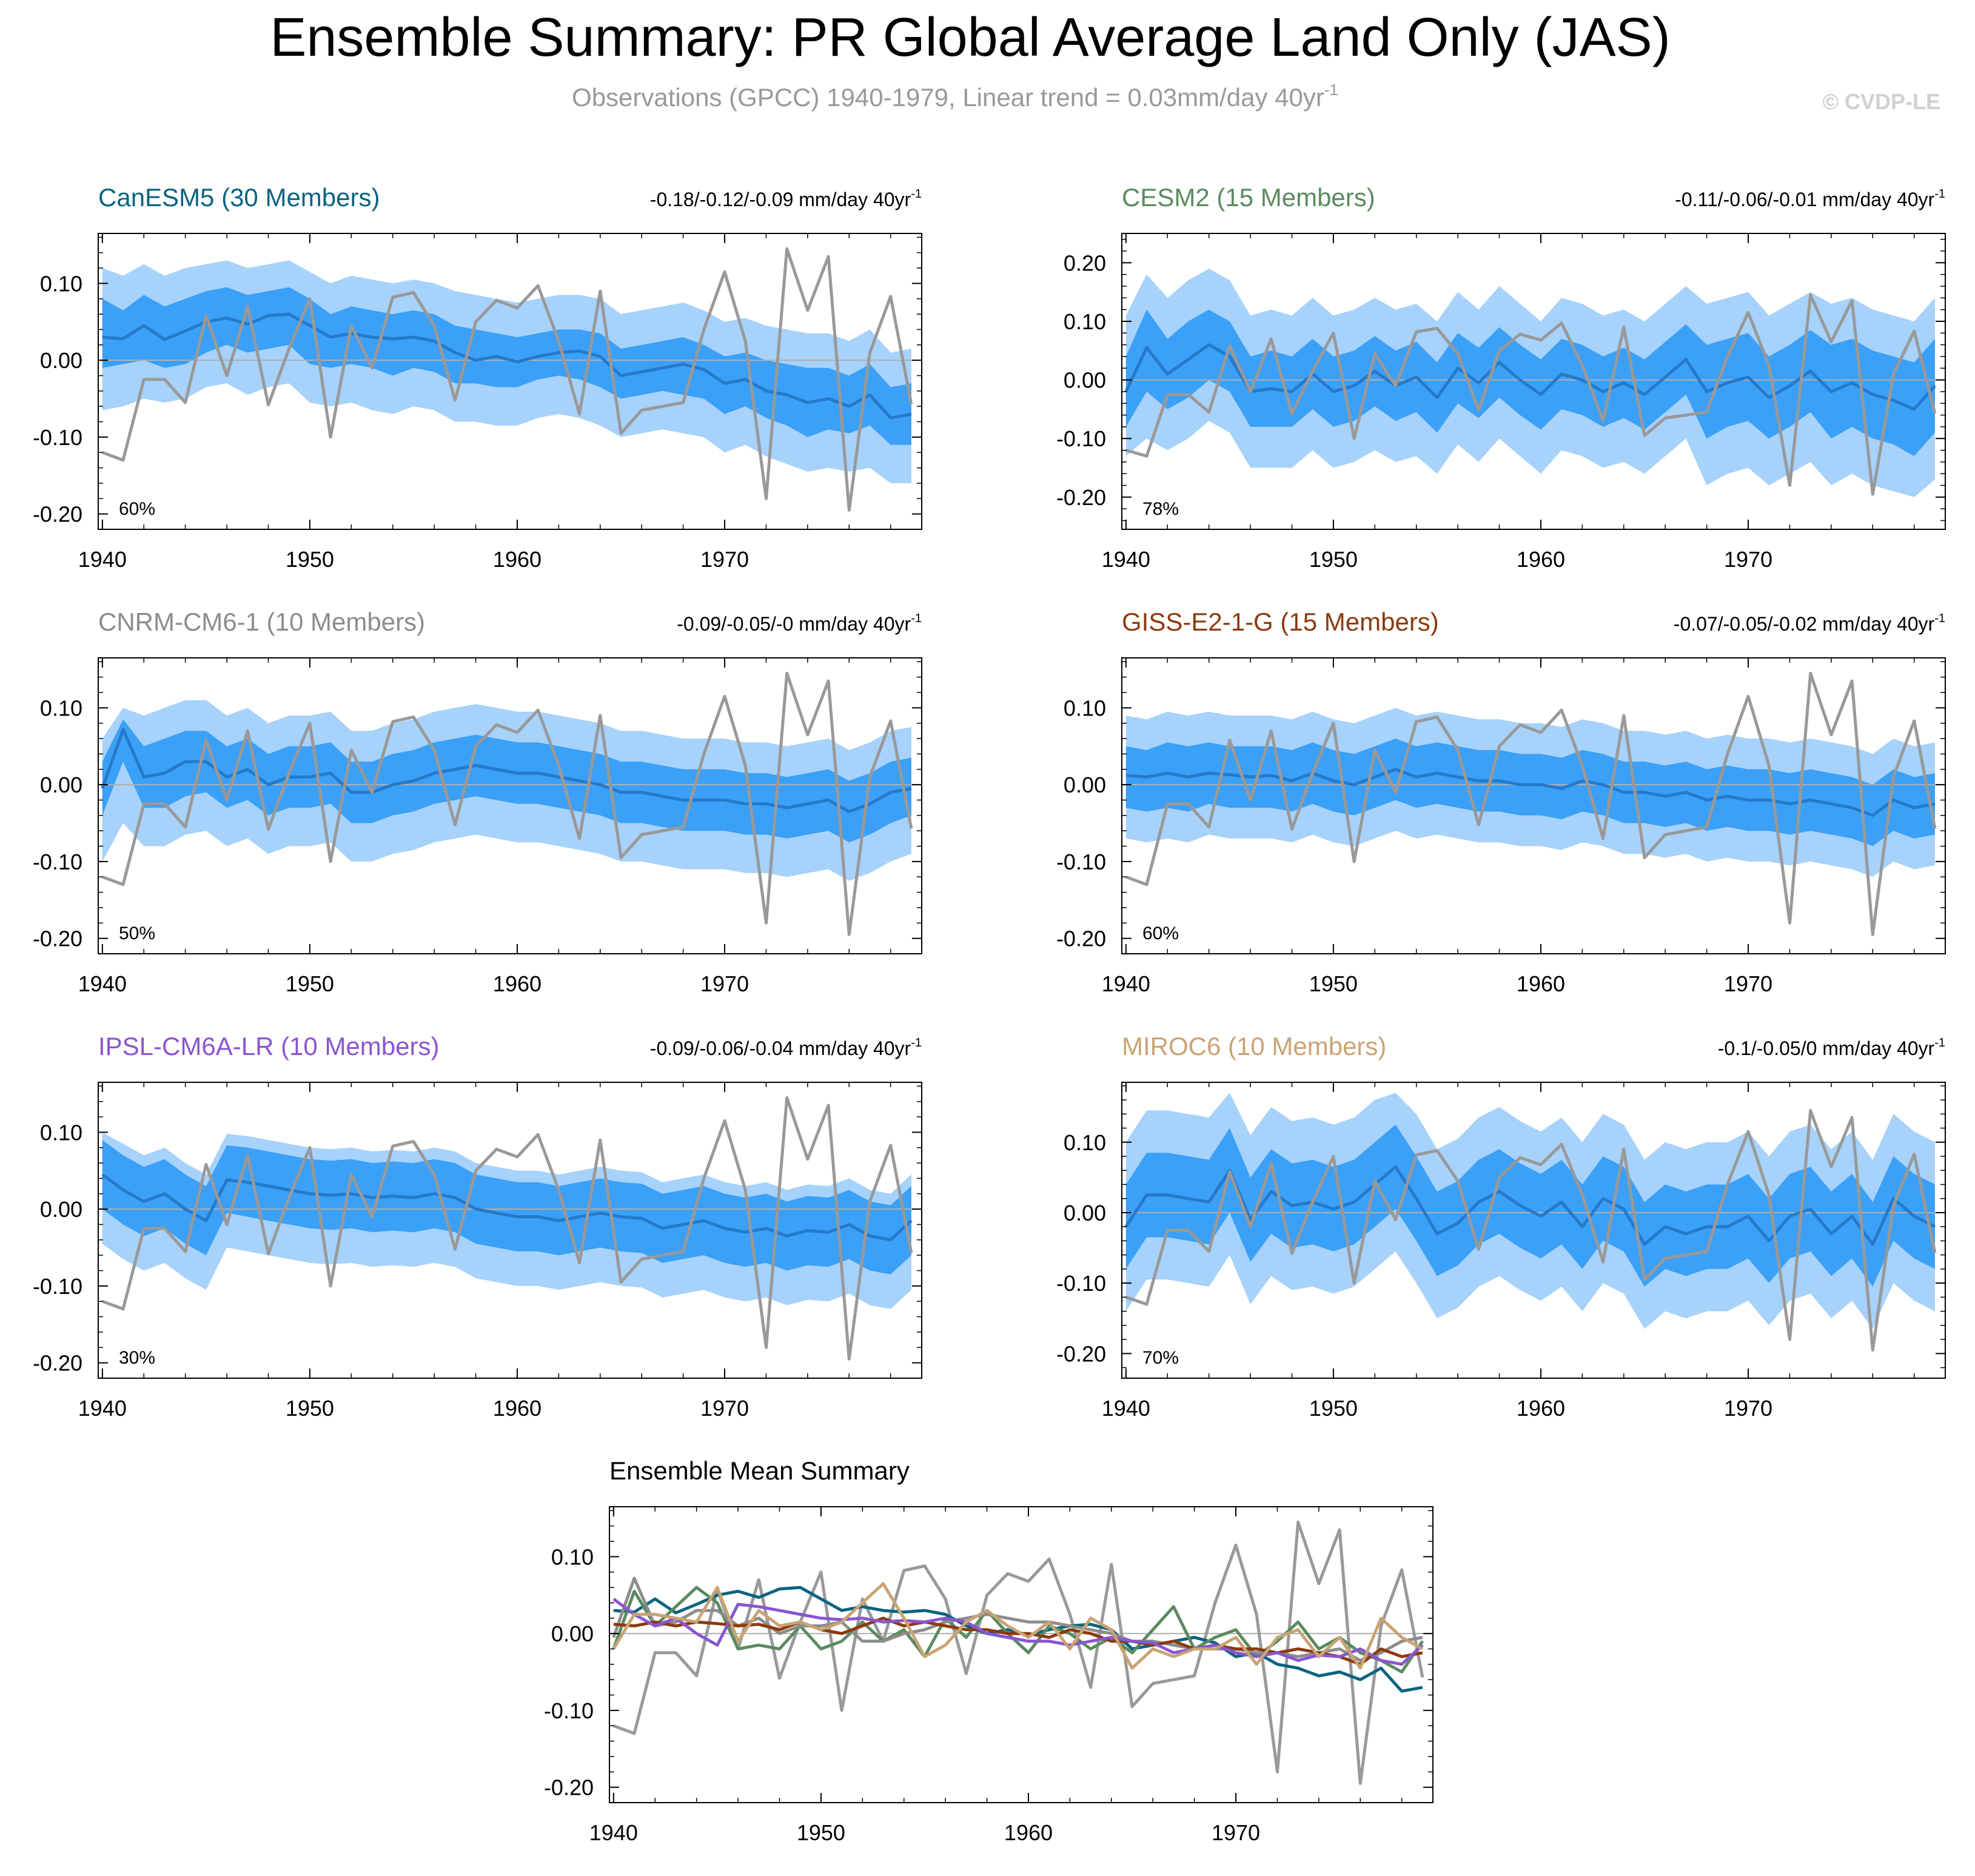 Image resolution: width=1975 pixels, height=1876 pixels. Describe the element at coordinates (137, 933) in the screenshot. I see `percent-label: 50%` at that location.